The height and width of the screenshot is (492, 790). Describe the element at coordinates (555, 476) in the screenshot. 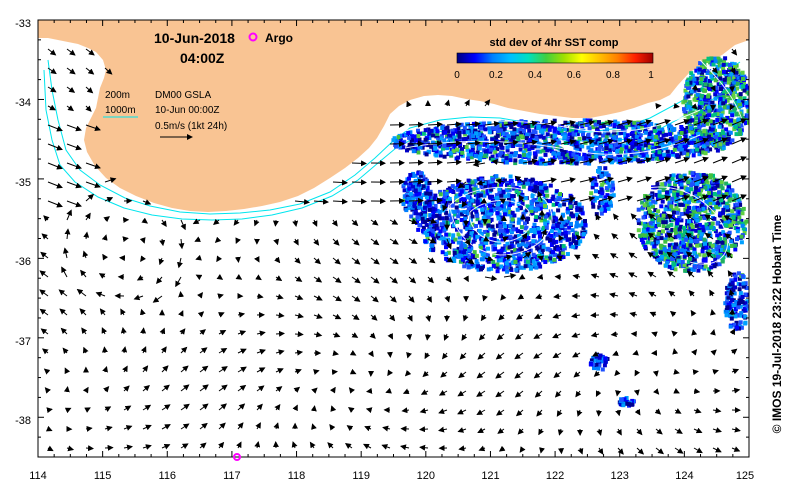

I see `x-tick-label: 122` at that location.